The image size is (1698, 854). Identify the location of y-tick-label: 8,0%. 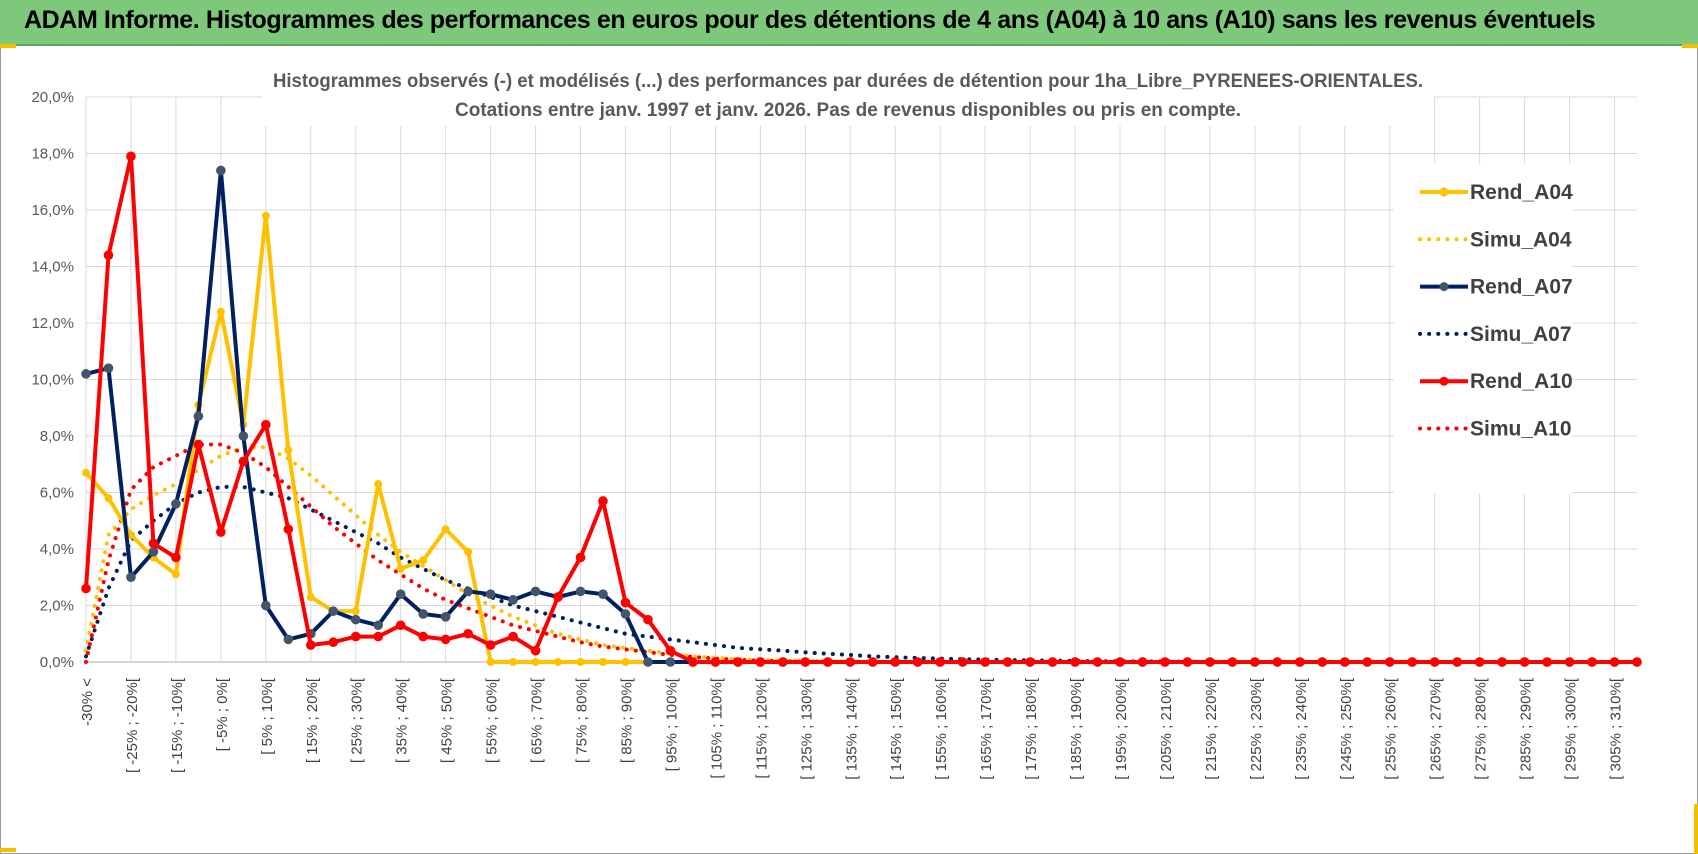
(57, 436).